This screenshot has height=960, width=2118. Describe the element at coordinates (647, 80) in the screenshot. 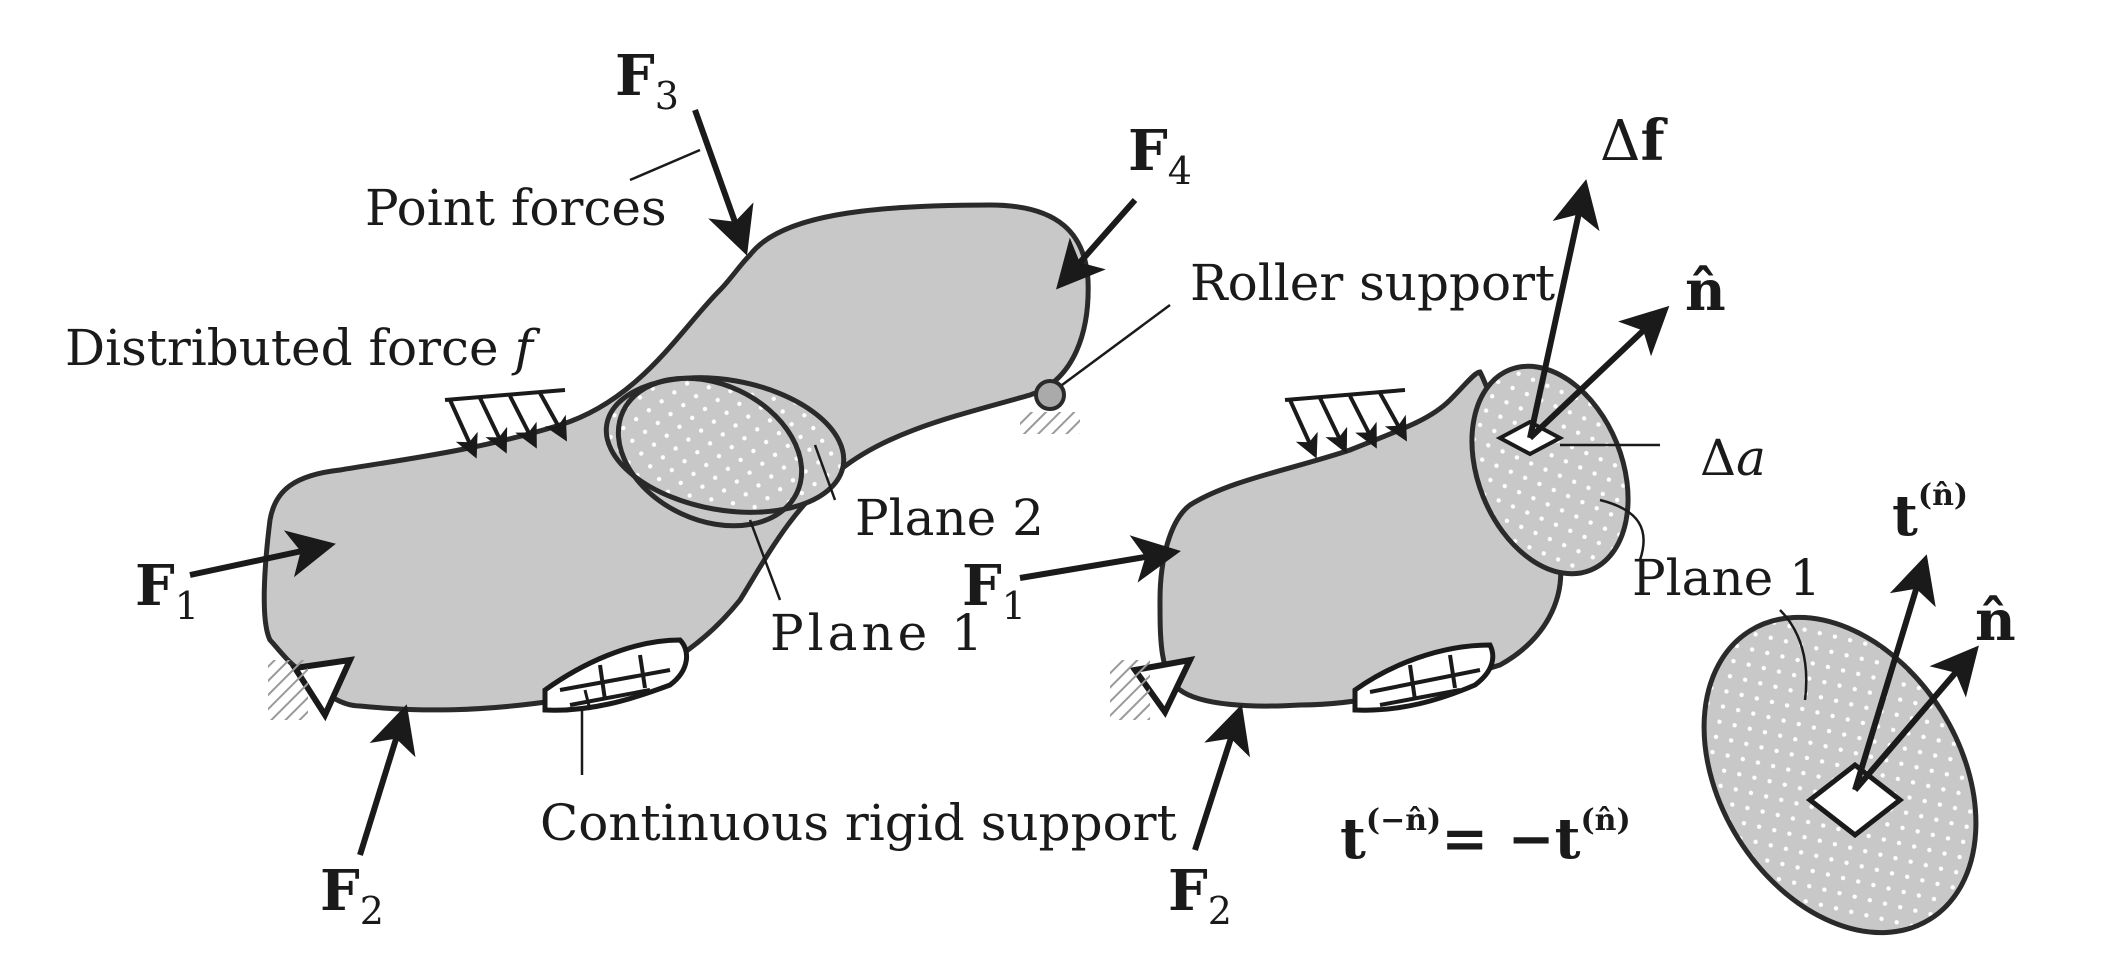

I see `label-f3: F3` at that location.